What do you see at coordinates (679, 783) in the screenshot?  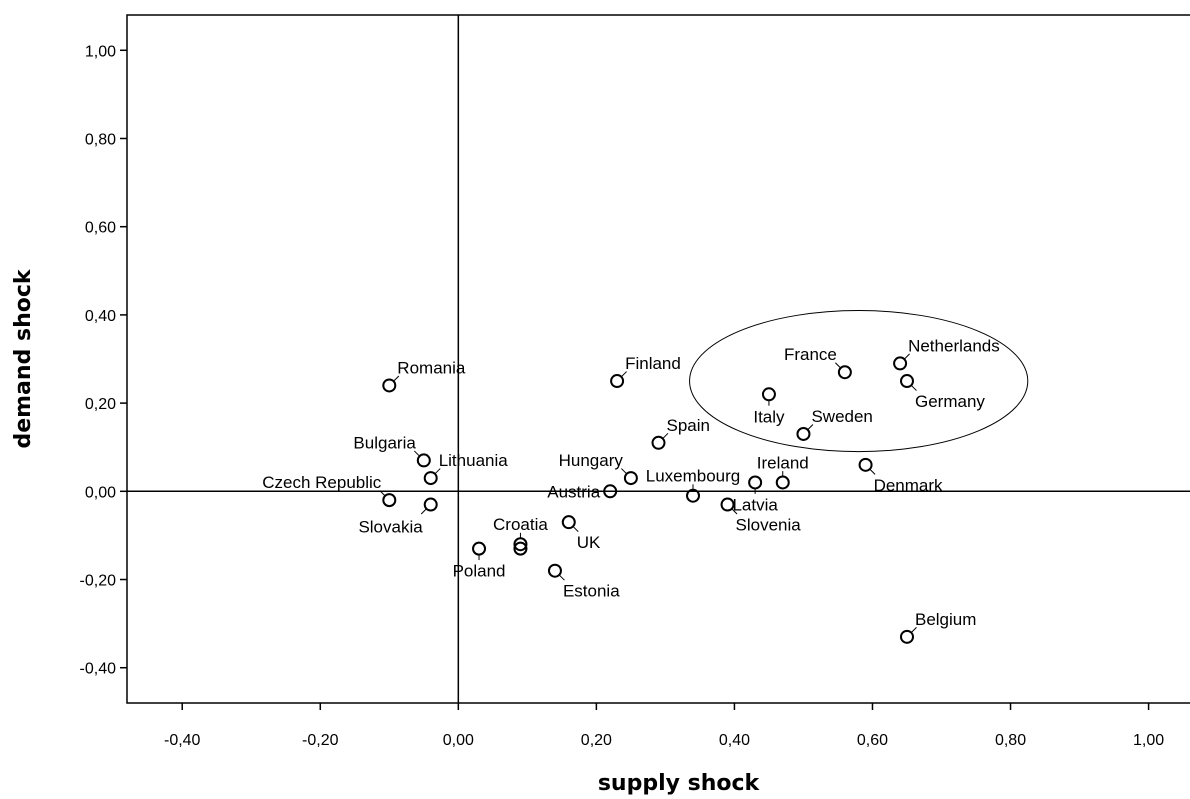 I see `x-axis-title: supply shock` at bounding box center [679, 783].